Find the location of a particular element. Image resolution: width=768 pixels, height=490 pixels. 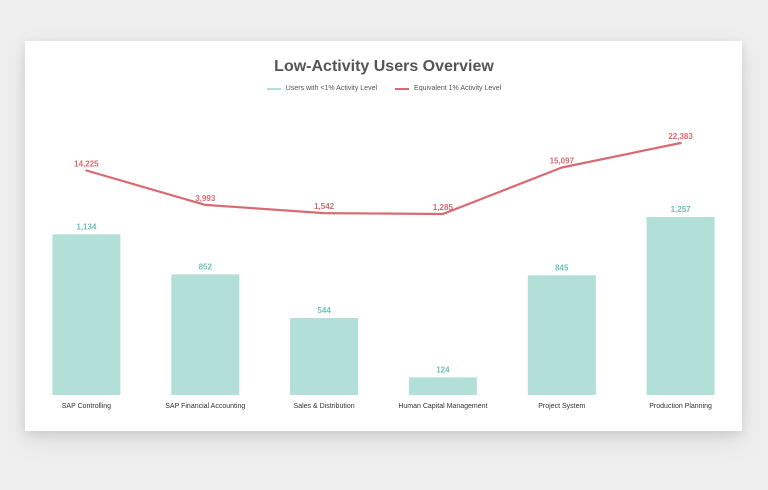

category-label-1: SAP Controlling is located at coordinates (86, 406).